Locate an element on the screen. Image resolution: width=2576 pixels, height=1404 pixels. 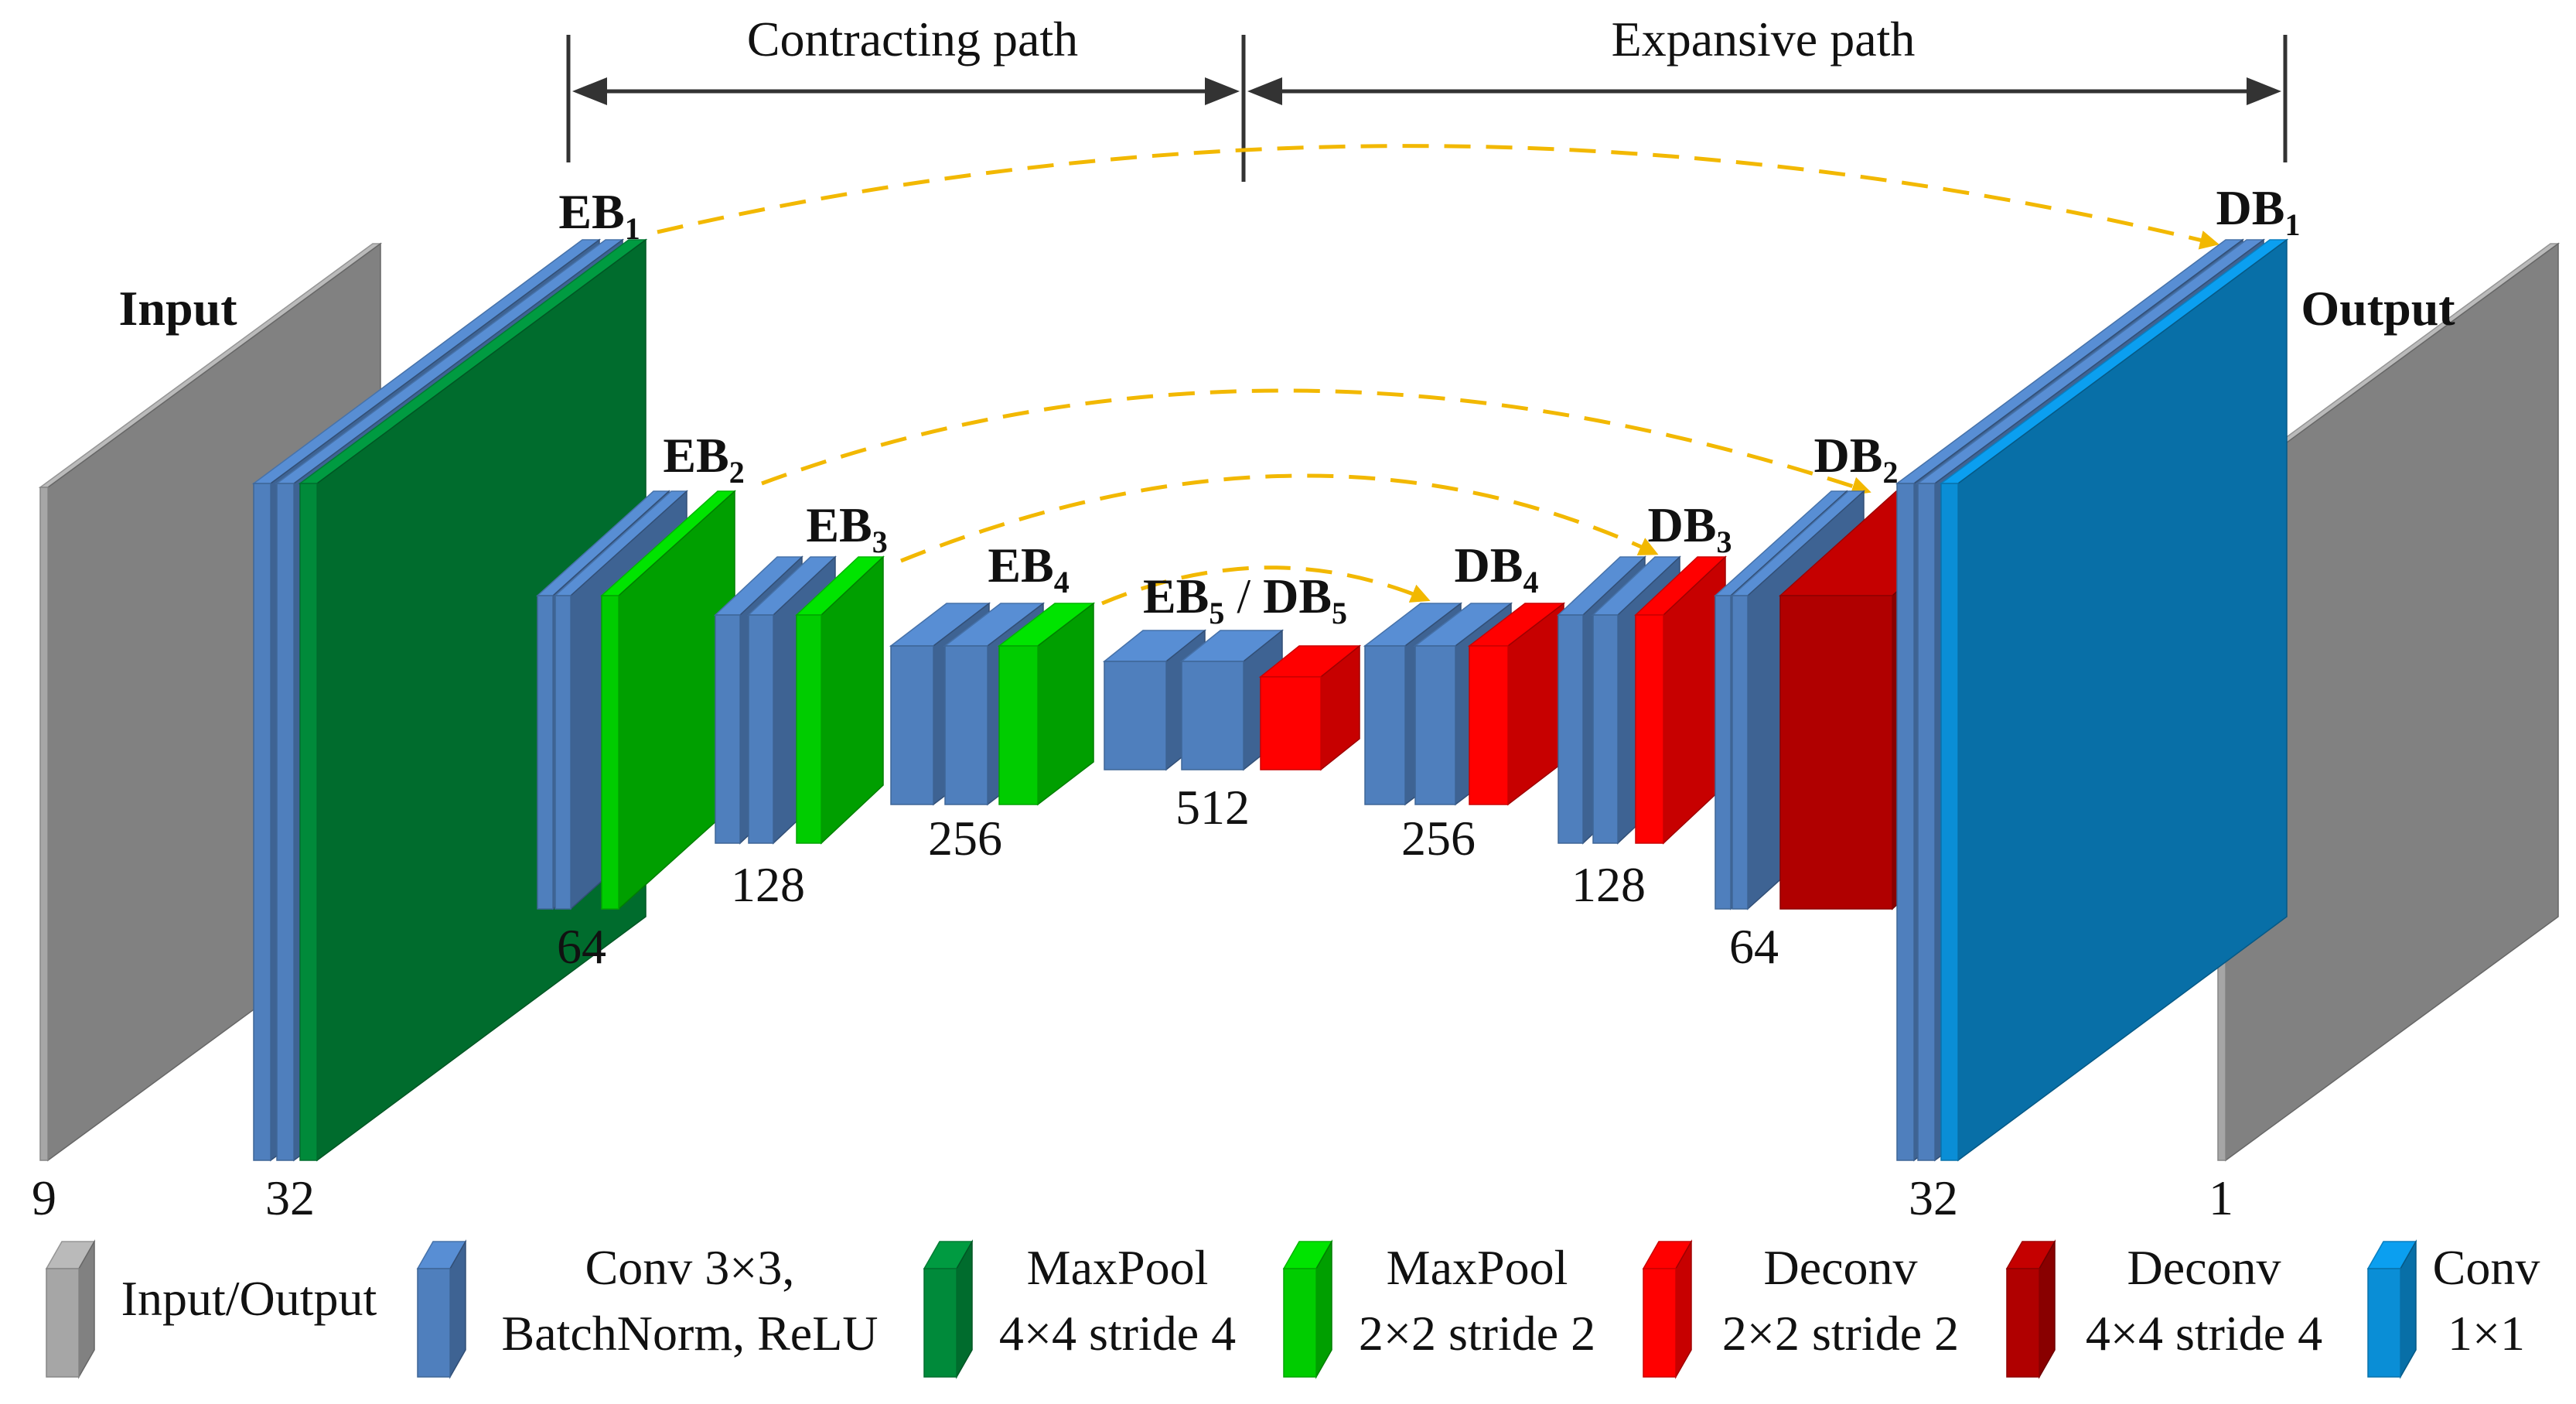
db2-label: DB2 is located at coordinates (1857, 459).